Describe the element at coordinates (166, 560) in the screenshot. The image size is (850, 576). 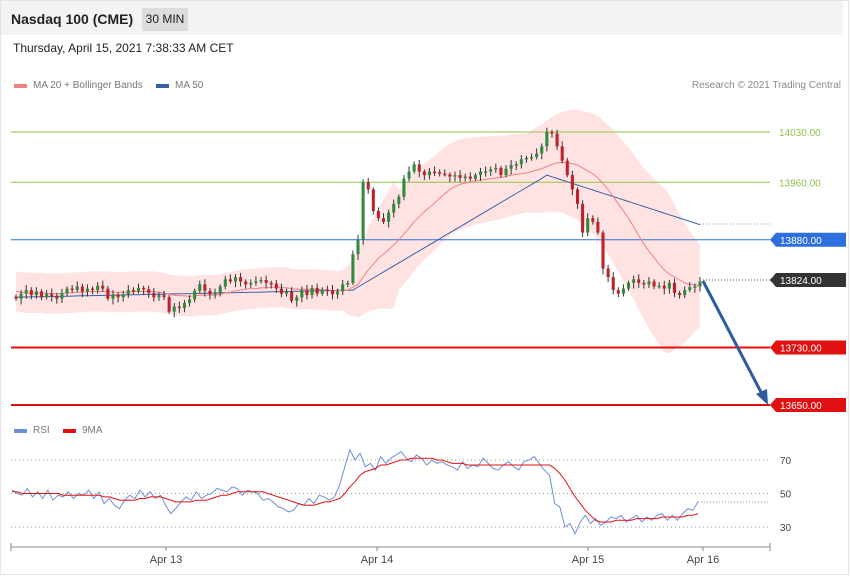
I see `x-tick-label-0: Apr 13` at that location.